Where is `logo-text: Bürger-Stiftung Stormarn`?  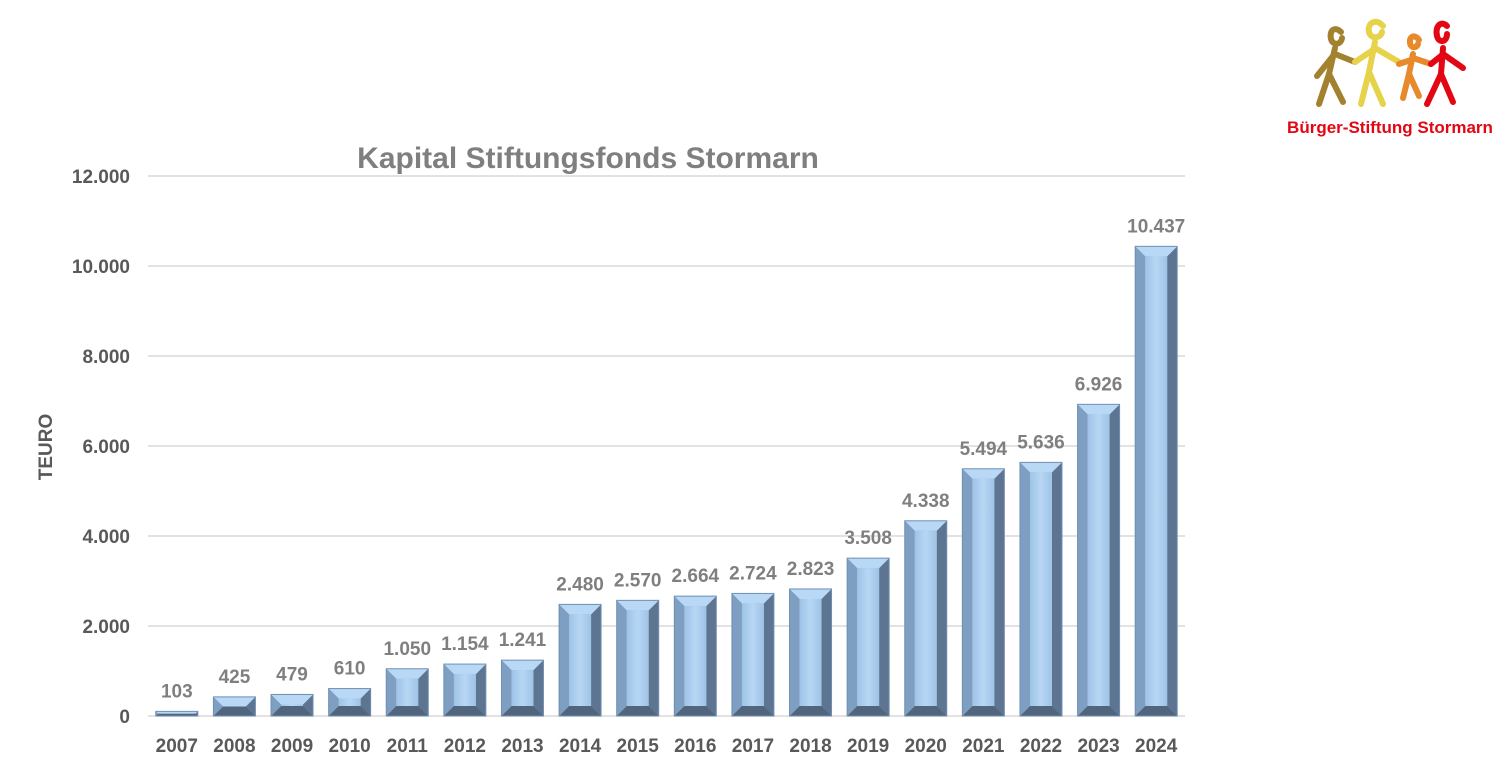 logo-text: Bürger-Stiftung Stormarn is located at coordinates (1390, 127).